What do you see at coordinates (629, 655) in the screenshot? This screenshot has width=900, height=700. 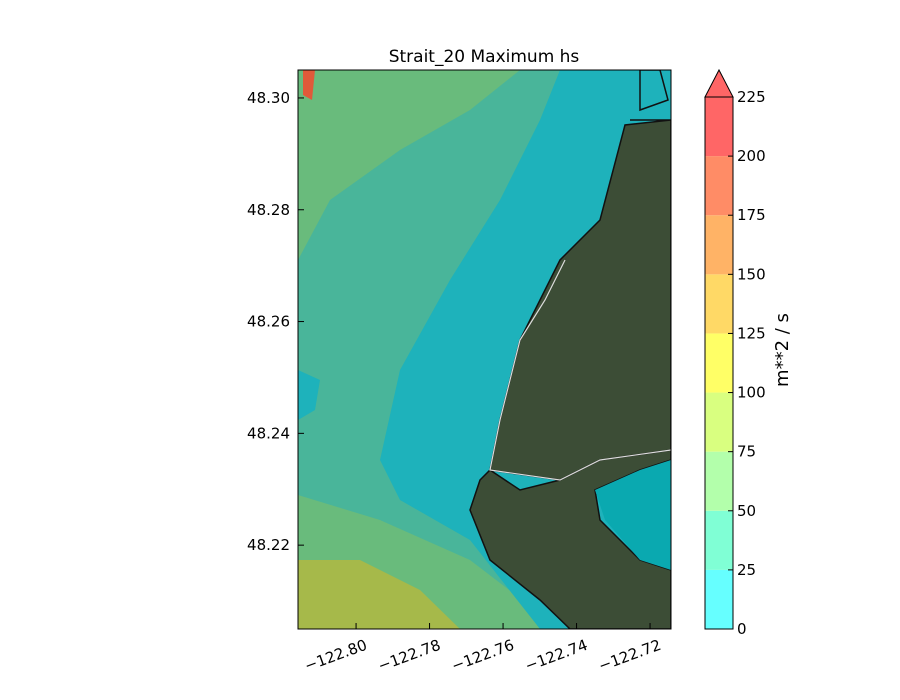 I see `x-tick-label: −122.72` at bounding box center [629, 655].